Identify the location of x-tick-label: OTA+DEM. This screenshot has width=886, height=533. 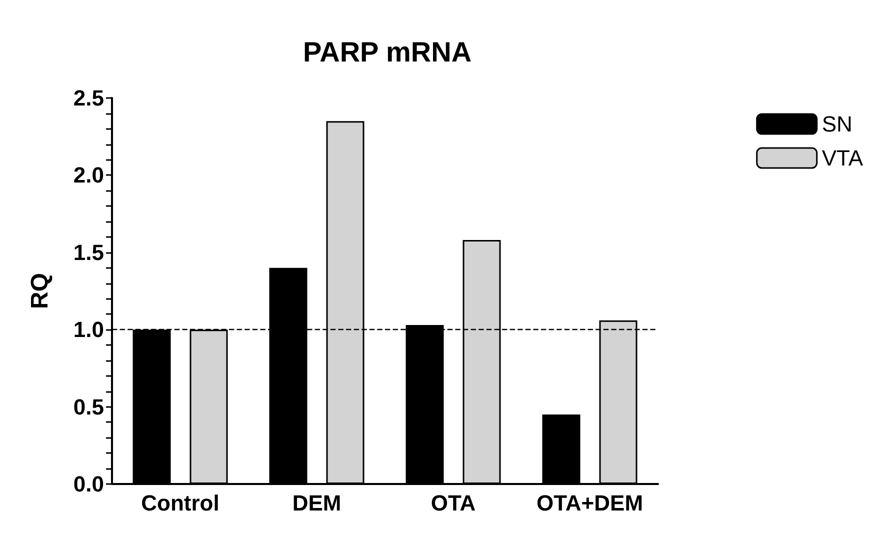
(590, 503).